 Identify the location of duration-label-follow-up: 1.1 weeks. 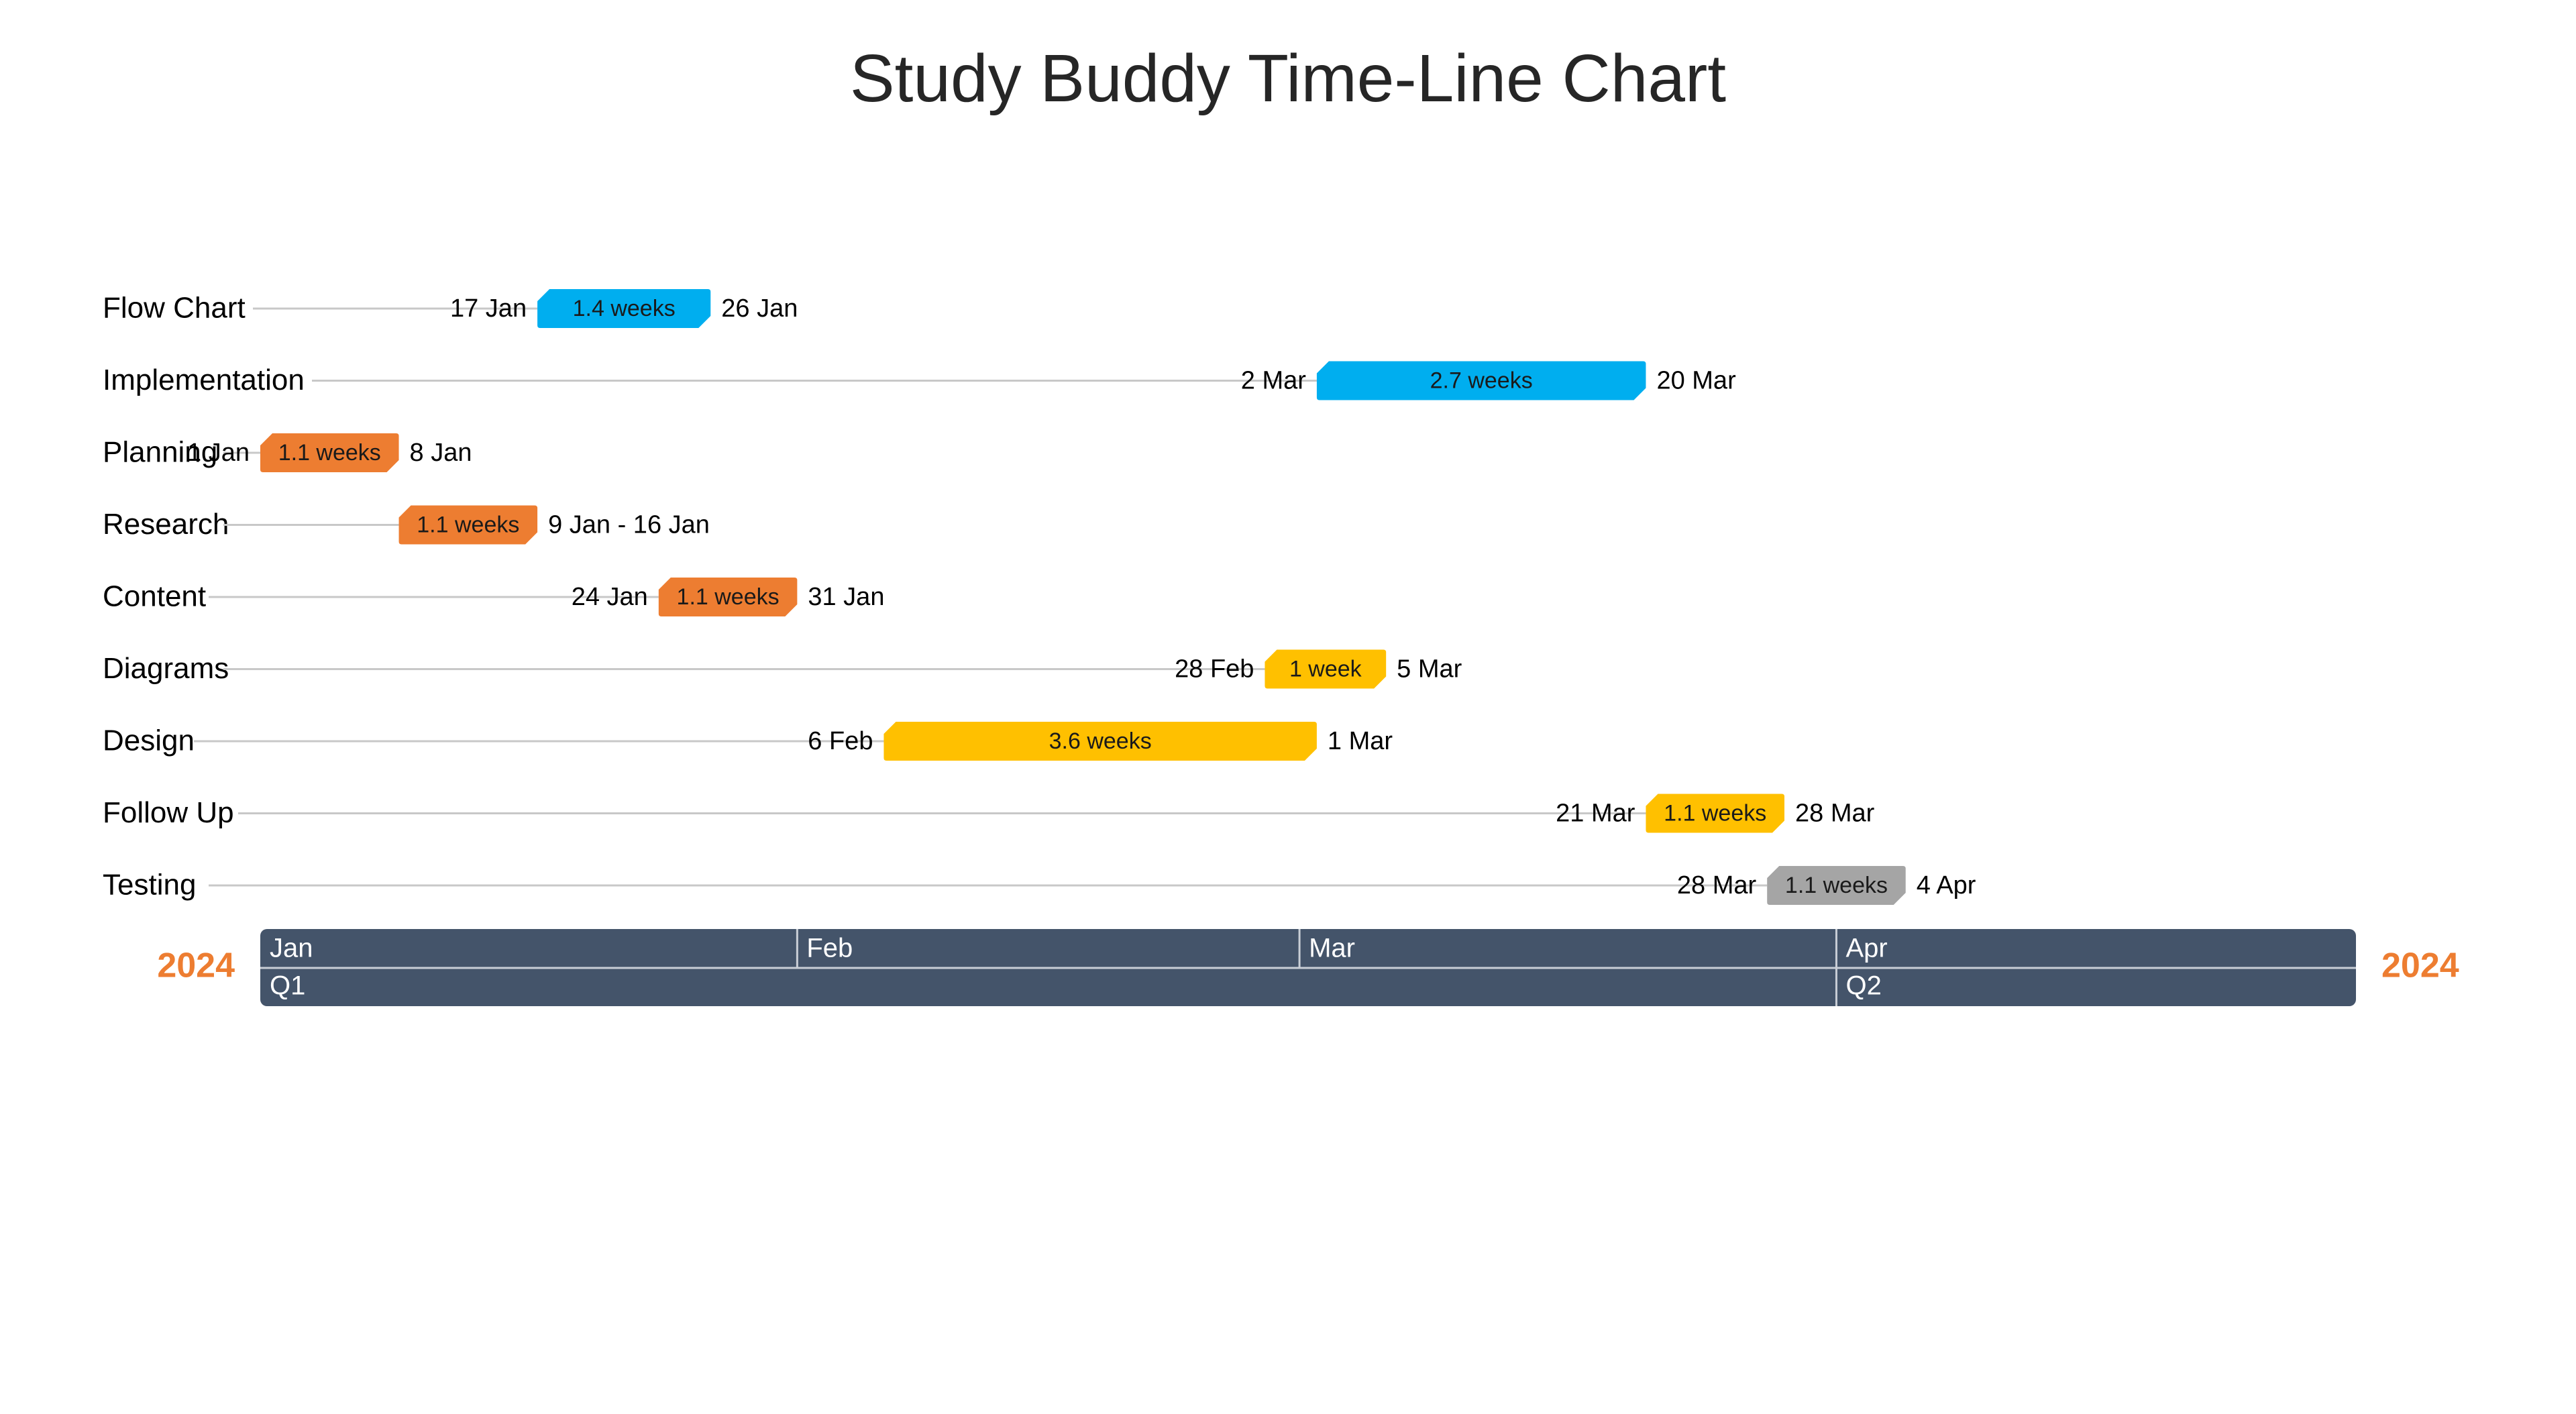
(1715, 813).